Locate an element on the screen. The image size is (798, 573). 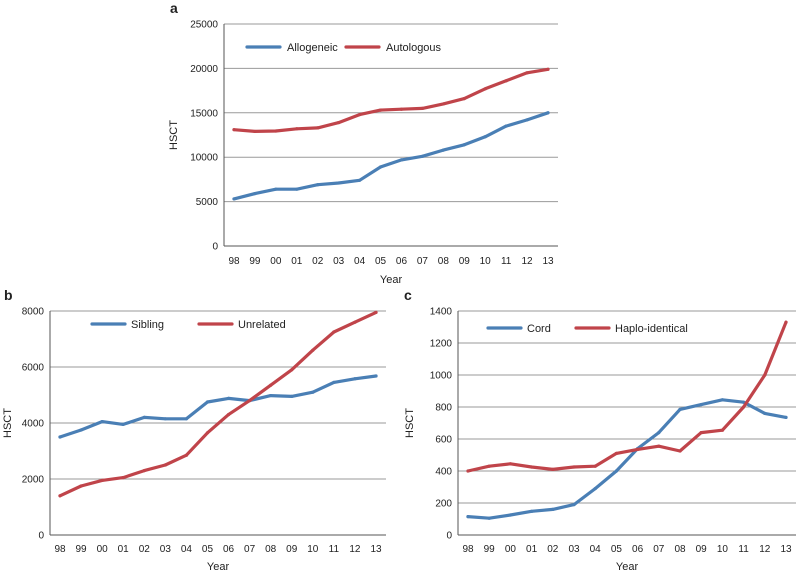
series-line-autologous is located at coordinates (391, 100).